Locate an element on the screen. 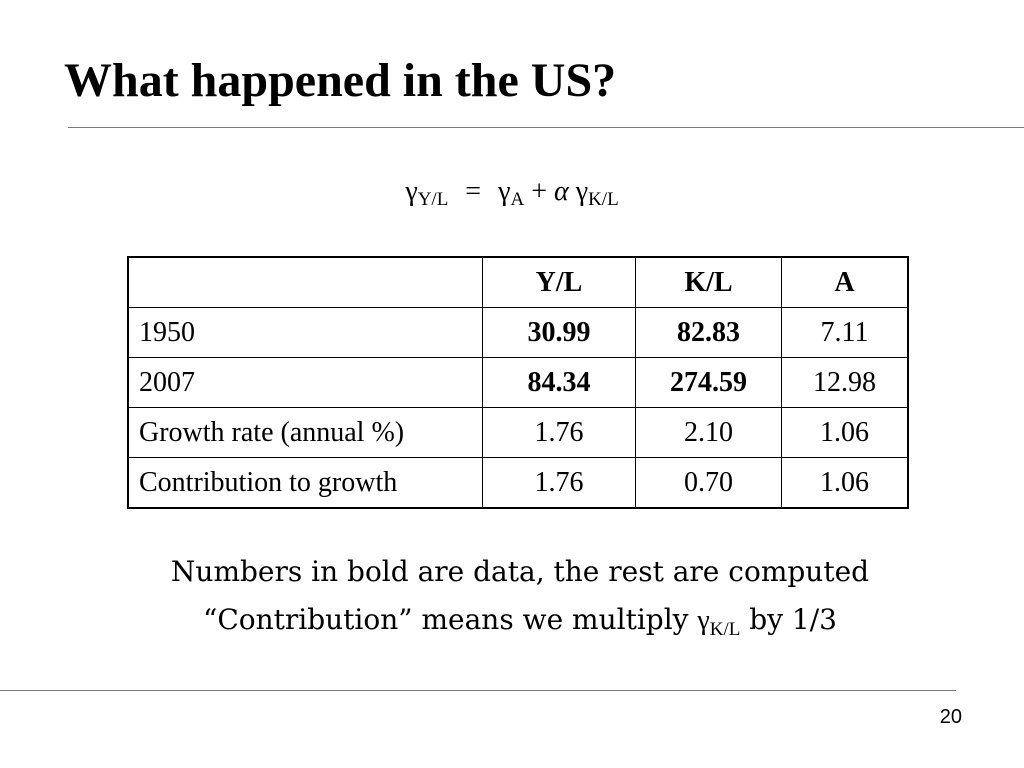 The height and width of the screenshot is (768, 1024). table-row-contribution: Contribution to growth 1.76 0.70 1.06 is located at coordinates (518, 483).